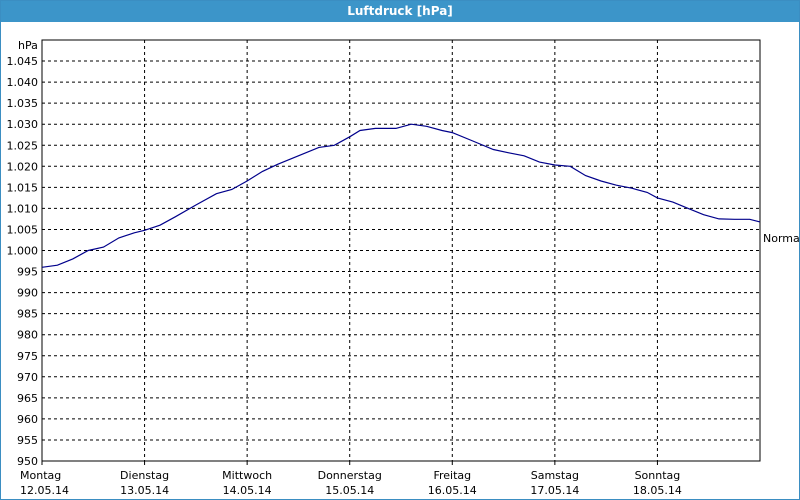 This screenshot has height=500, width=800. What do you see at coordinates (27, 356) in the screenshot?
I see `y-tick-label: 975` at bounding box center [27, 356].